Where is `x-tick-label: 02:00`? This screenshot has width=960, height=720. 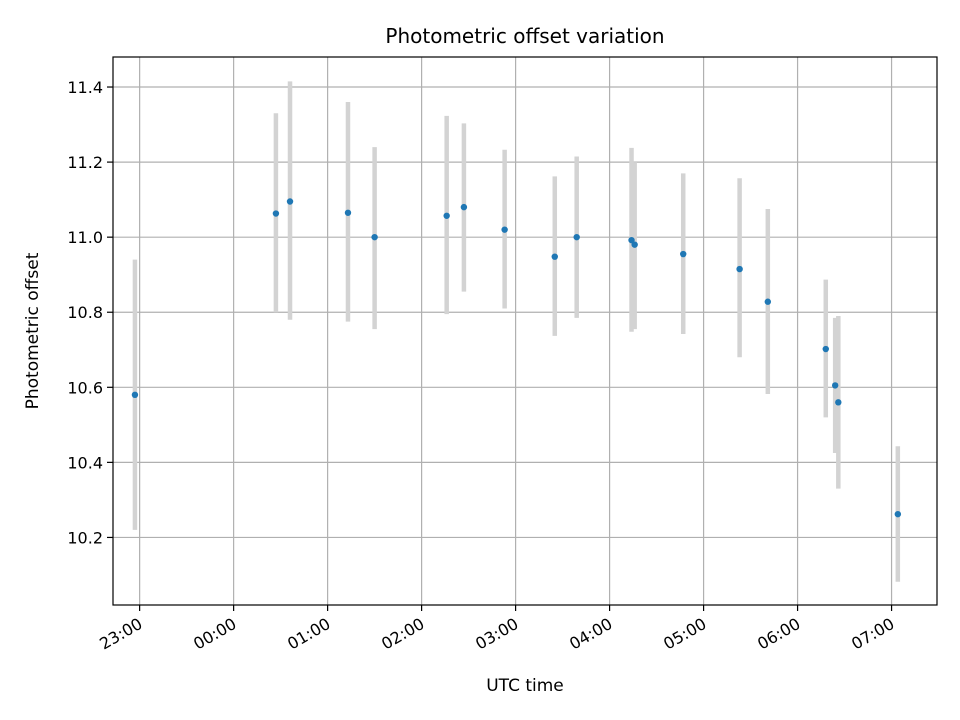
x-tick-label: 02:00 is located at coordinates (402, 634).